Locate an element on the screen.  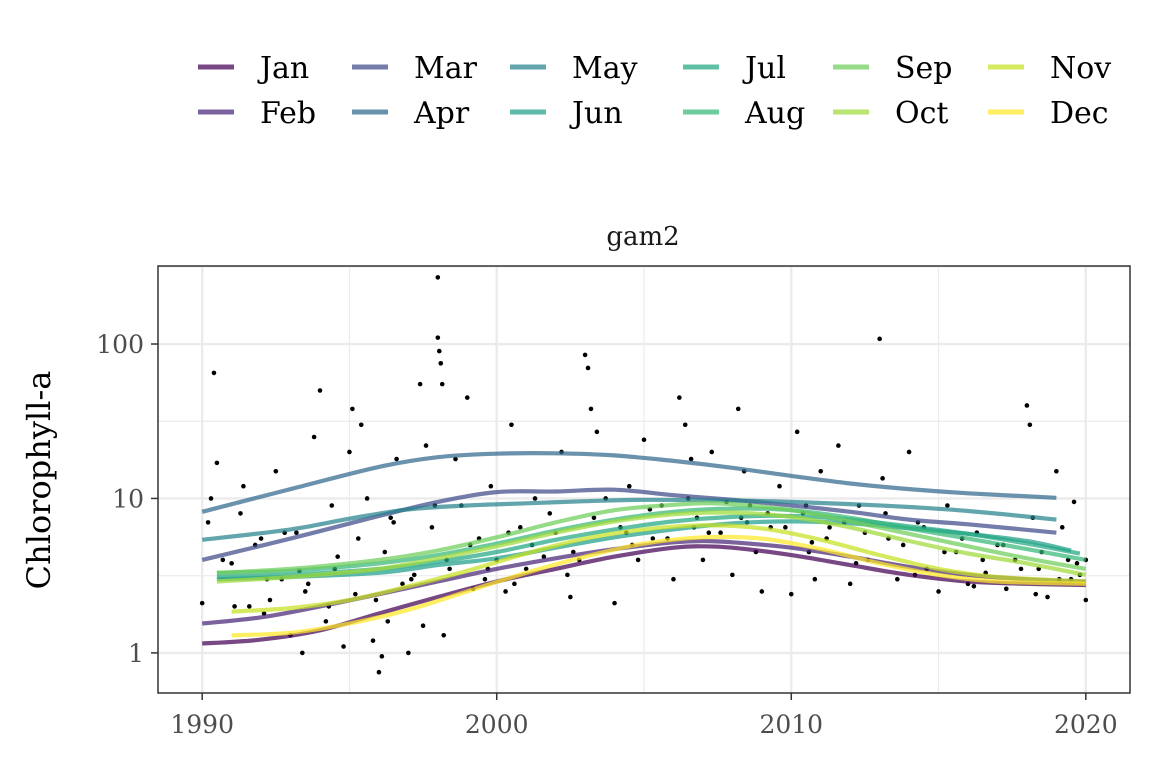
series-line-apr is located at coordinates (629, 482).